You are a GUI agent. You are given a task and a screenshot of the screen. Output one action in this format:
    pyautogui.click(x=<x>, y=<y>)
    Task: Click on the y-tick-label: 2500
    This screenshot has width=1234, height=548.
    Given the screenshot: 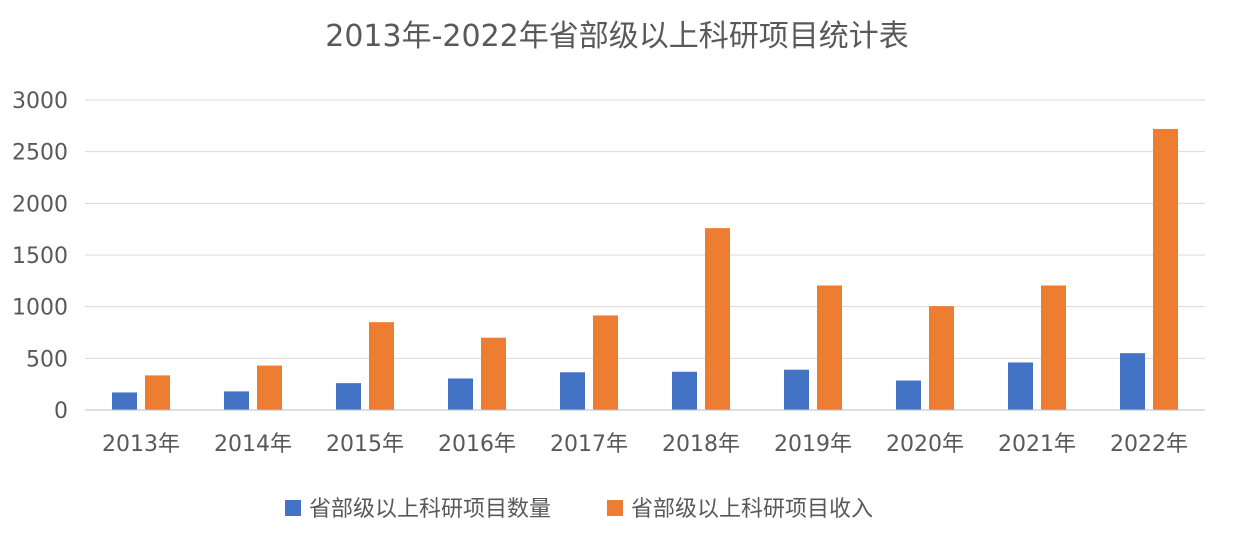 What is the action you would take?
    pyautogui.click(x=40, y=153)
    